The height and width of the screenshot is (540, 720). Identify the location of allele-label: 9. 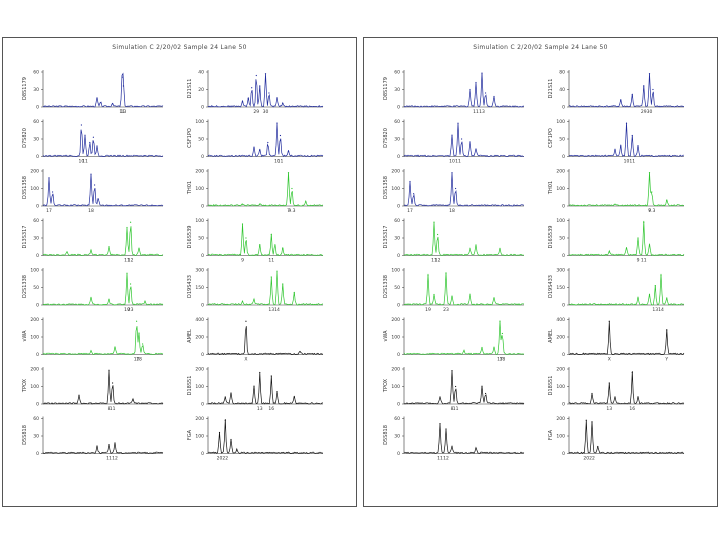
(242, 261).